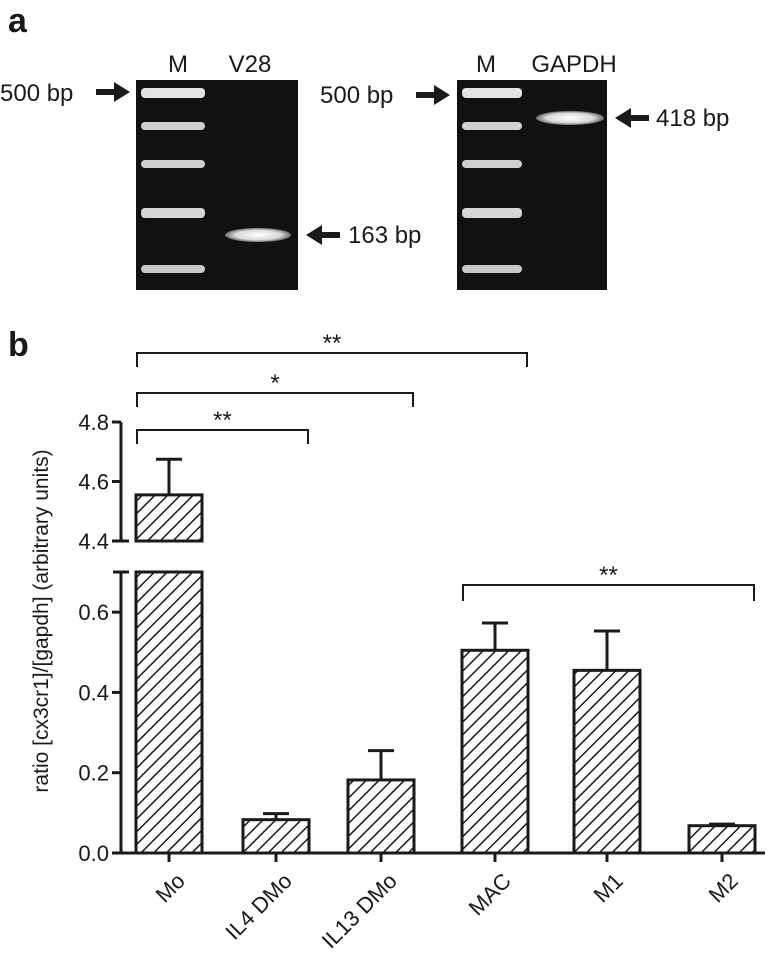 The height and width of the screenshot is (979, 769). I want to click on panel-a-letter: a, so click(18, 21).